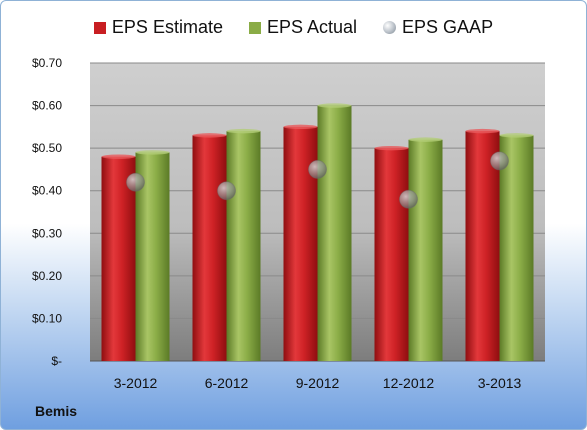 This screenshot has height=430, width=587. I want to click on y-tick-label: $-, so click(56, 361).